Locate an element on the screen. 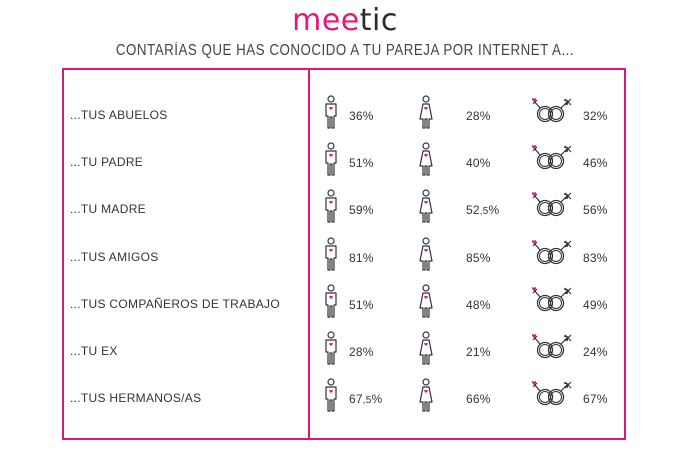 Image resolution: width=690 pixels, height=451 pixels. row-label: ...TUS AMIGOS is located at coordinates (114, 256).